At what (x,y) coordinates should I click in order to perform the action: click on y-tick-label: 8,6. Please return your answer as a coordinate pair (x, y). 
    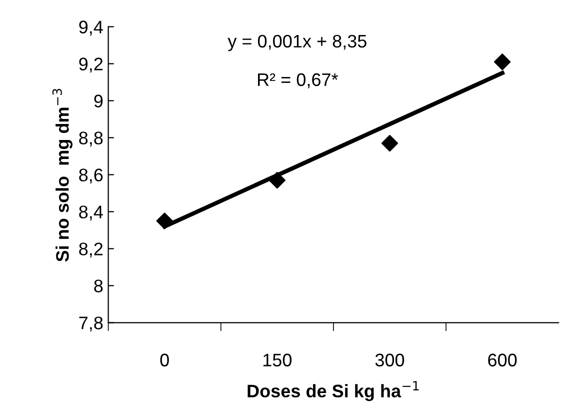
    Looking at the image, I should click on (91, 176).